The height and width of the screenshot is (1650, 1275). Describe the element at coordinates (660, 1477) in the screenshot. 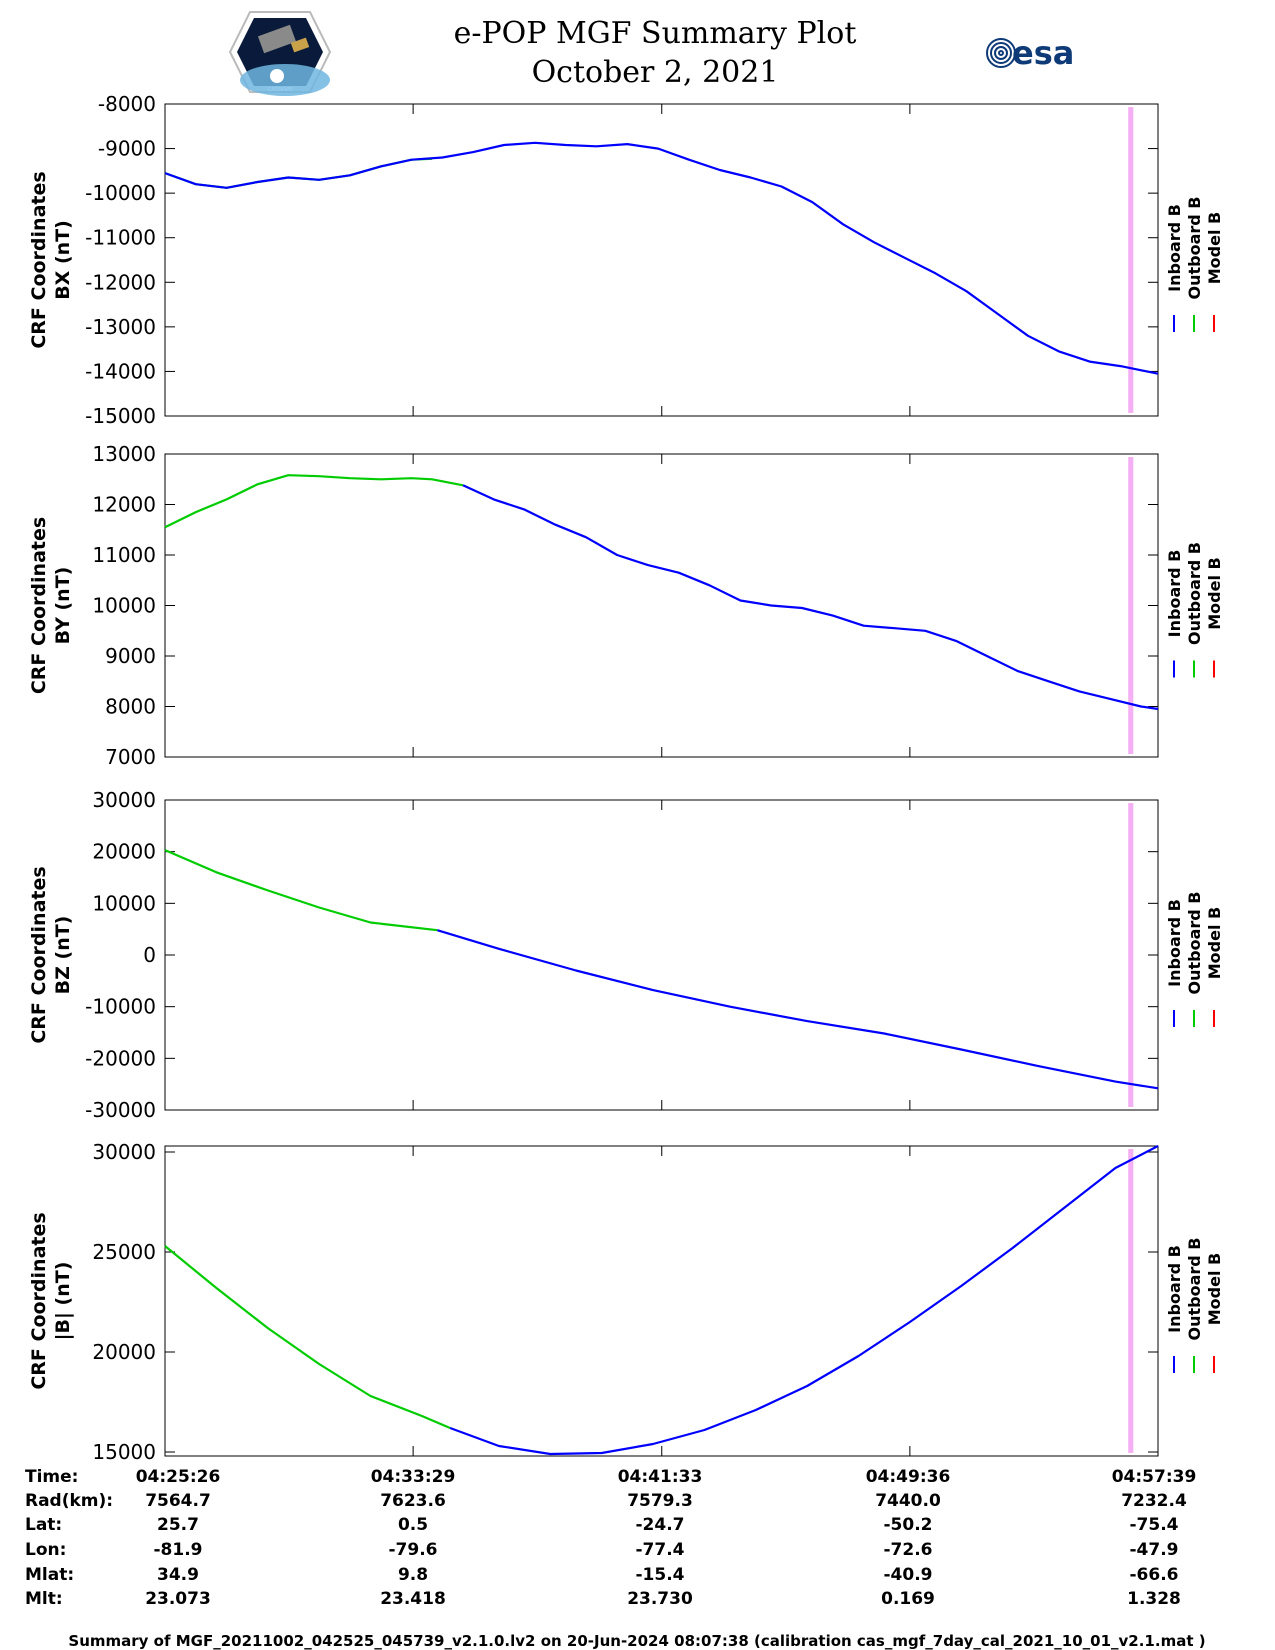

I see `orbit-cell: 04:41:33` at that location.